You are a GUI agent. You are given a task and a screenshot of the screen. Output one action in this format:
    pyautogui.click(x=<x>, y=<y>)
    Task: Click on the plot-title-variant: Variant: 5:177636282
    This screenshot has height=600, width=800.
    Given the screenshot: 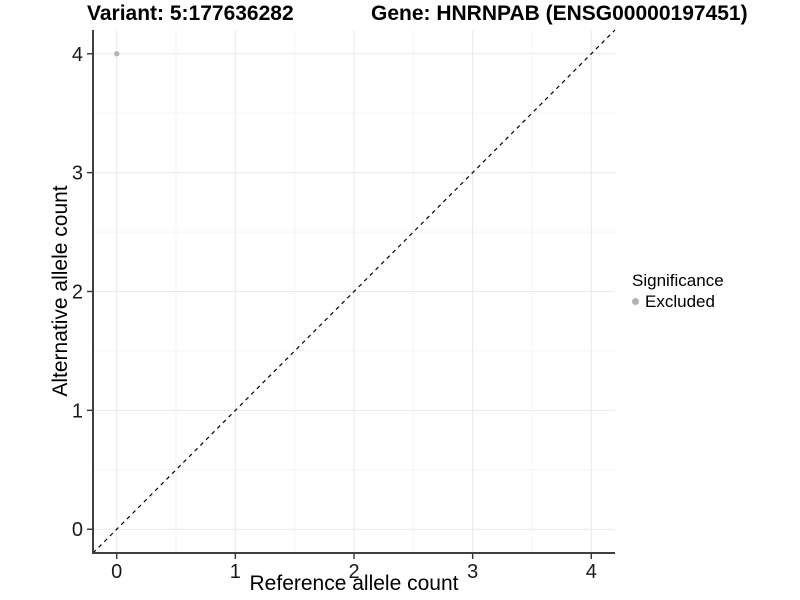 What is the action you would take?
    pyautogui.click(x=190, y=13)
    